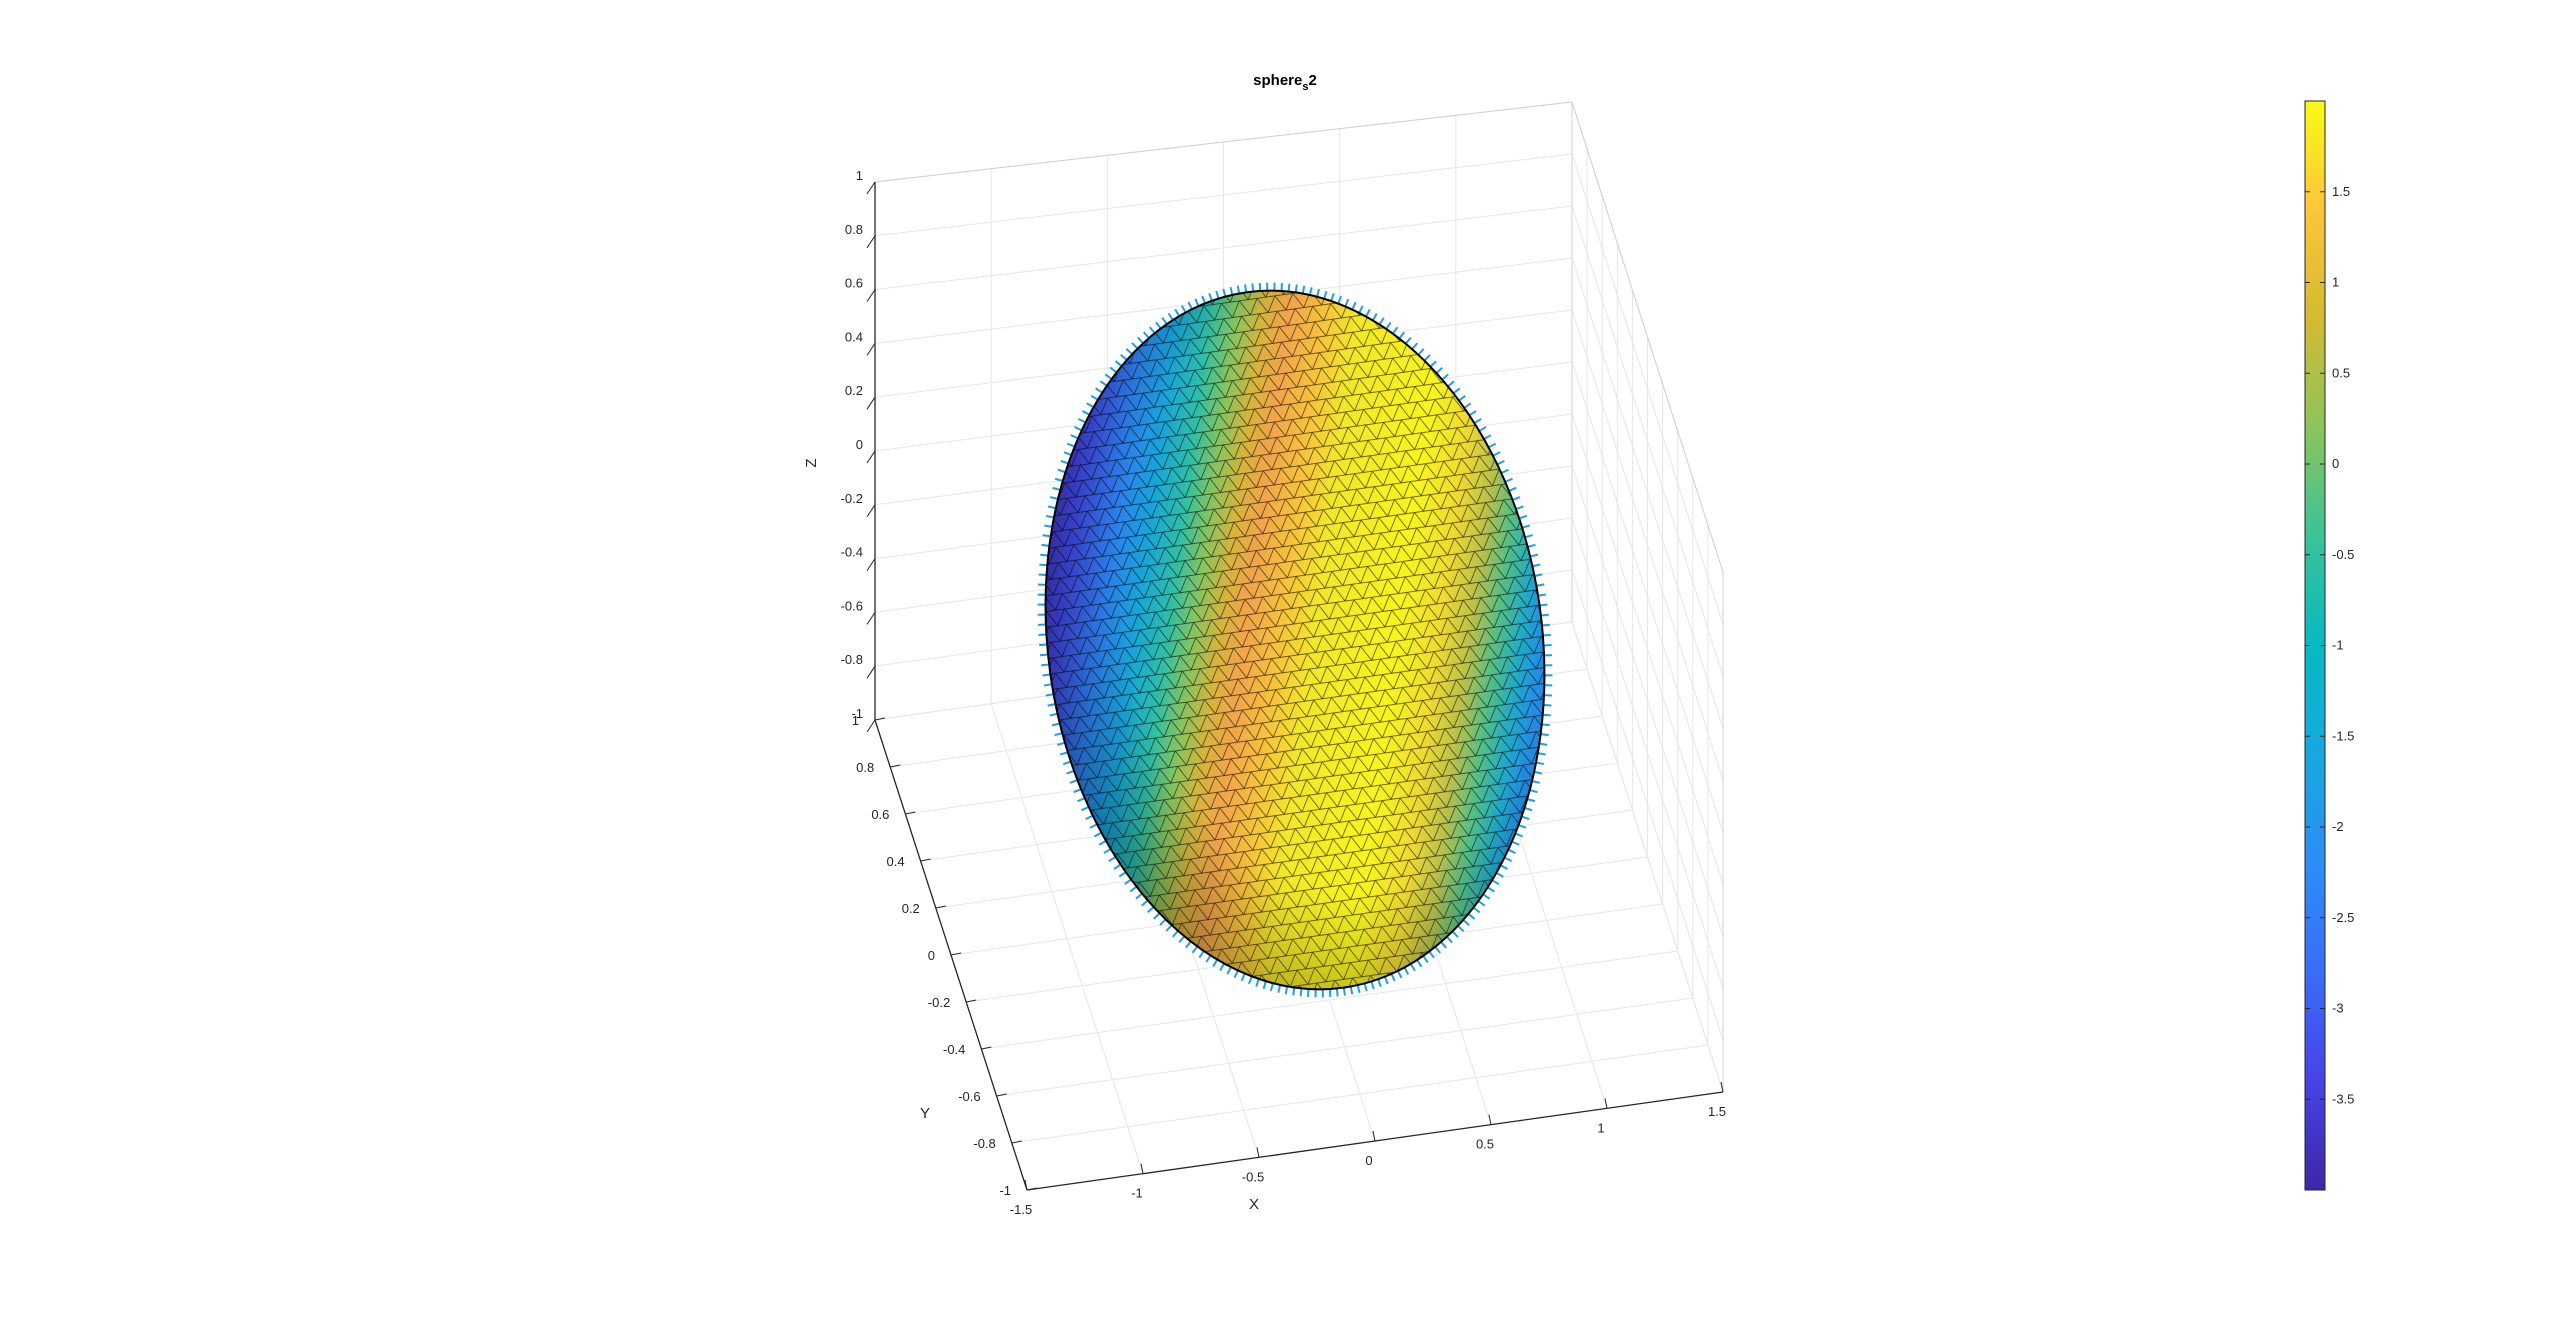 Image resolution: width=2560 pixels, height=1323 pixels. Describe the element at coordinates (811, 462) in the screenshot. I see `z-axis-label: Z` at that location.